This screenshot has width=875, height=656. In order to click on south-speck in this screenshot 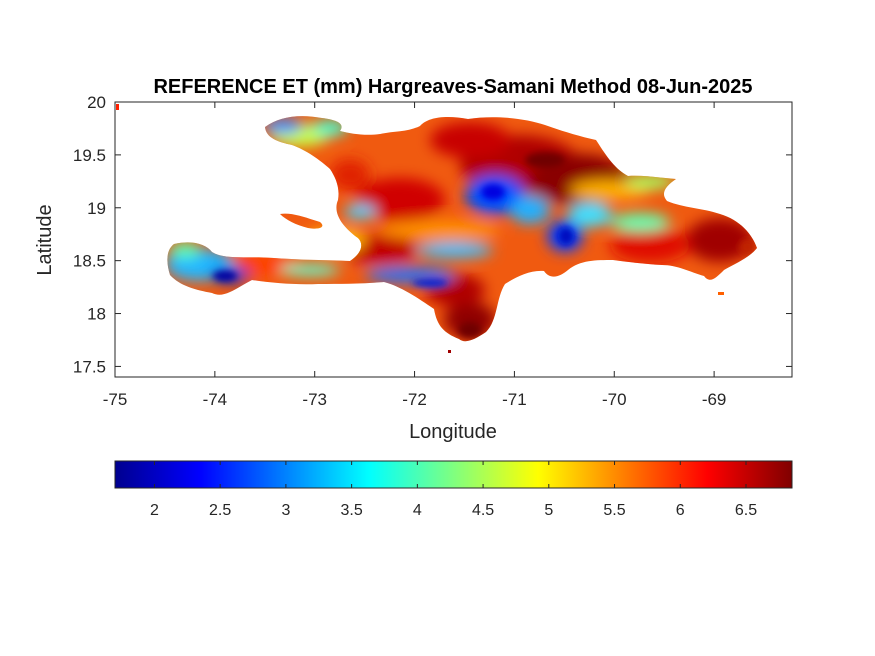, I will do `click(449, 351)`.